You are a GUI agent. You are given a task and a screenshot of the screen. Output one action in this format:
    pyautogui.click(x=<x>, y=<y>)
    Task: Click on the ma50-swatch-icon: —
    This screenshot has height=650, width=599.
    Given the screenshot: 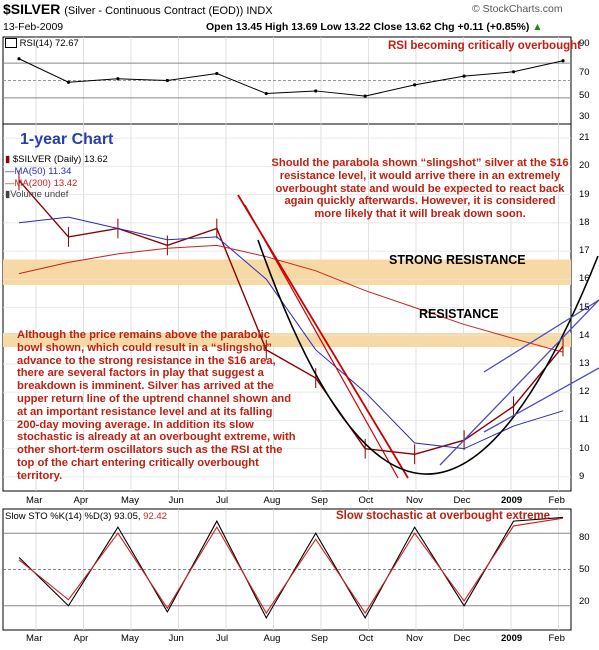 What is the action you would take?
    pyautogui.click(x=10, y=171)
    